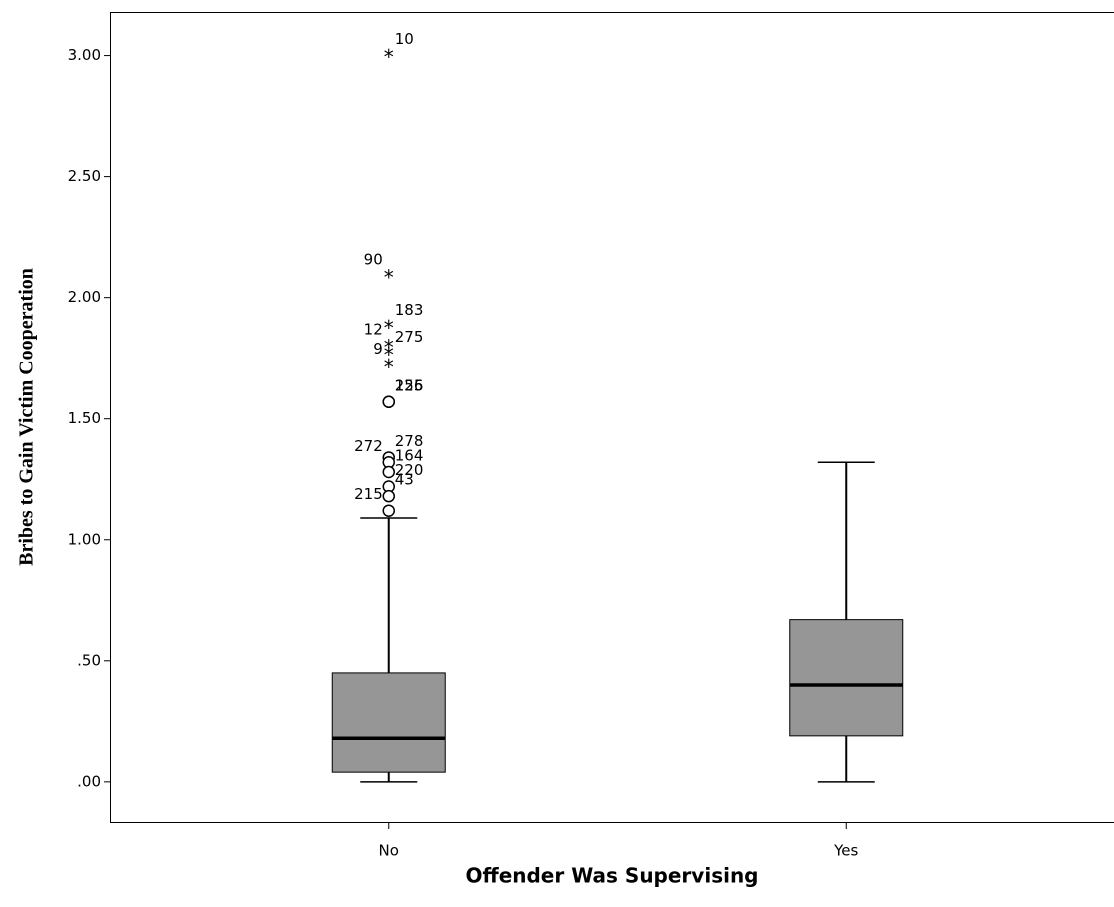 The width and height of the screenshot is (1114, 907). What do you see at coordinates (845, 851) in the screenshot?
I see `x-tick-label: Yes` at bounding box center [845, 851].